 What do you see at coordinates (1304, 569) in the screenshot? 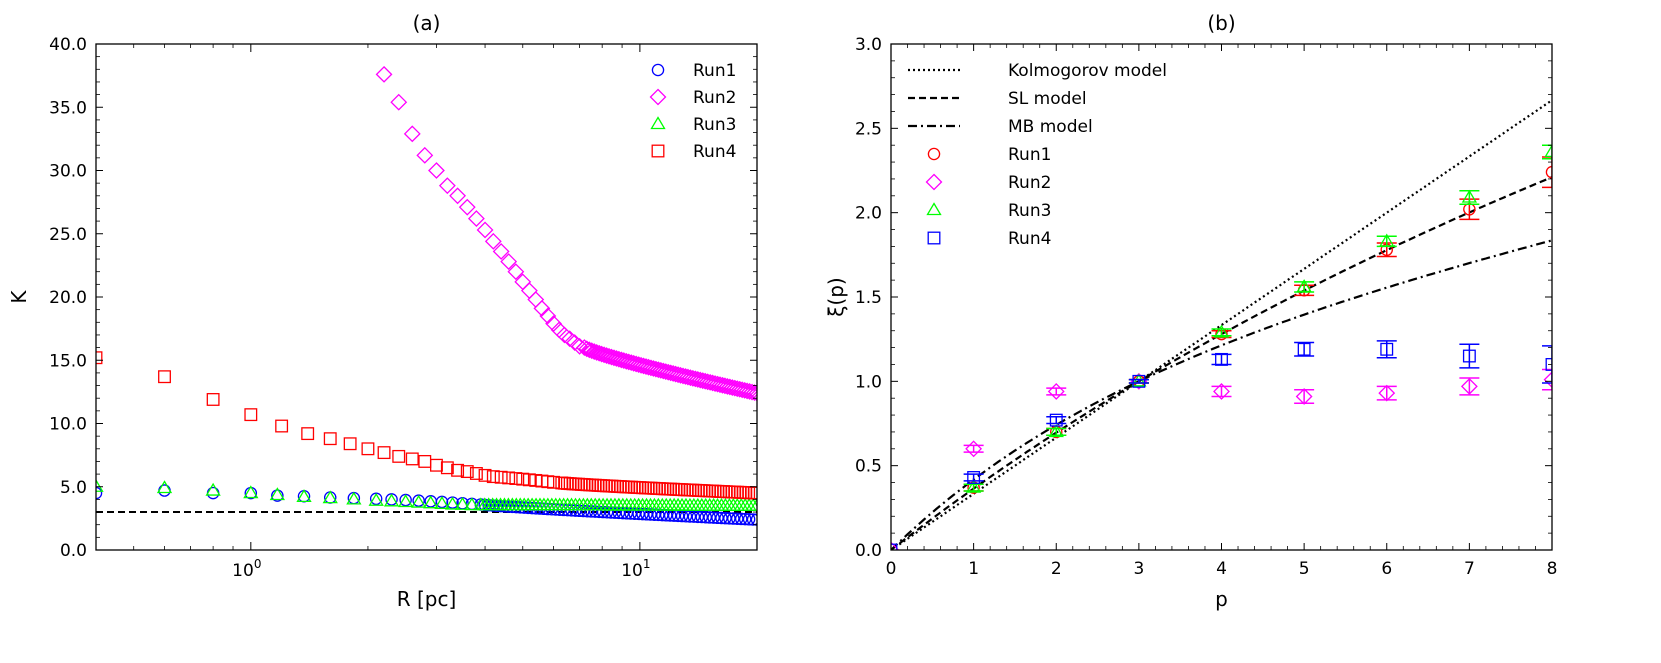
I see `x-tick-label: 5` at bounding box center [1304, 569].